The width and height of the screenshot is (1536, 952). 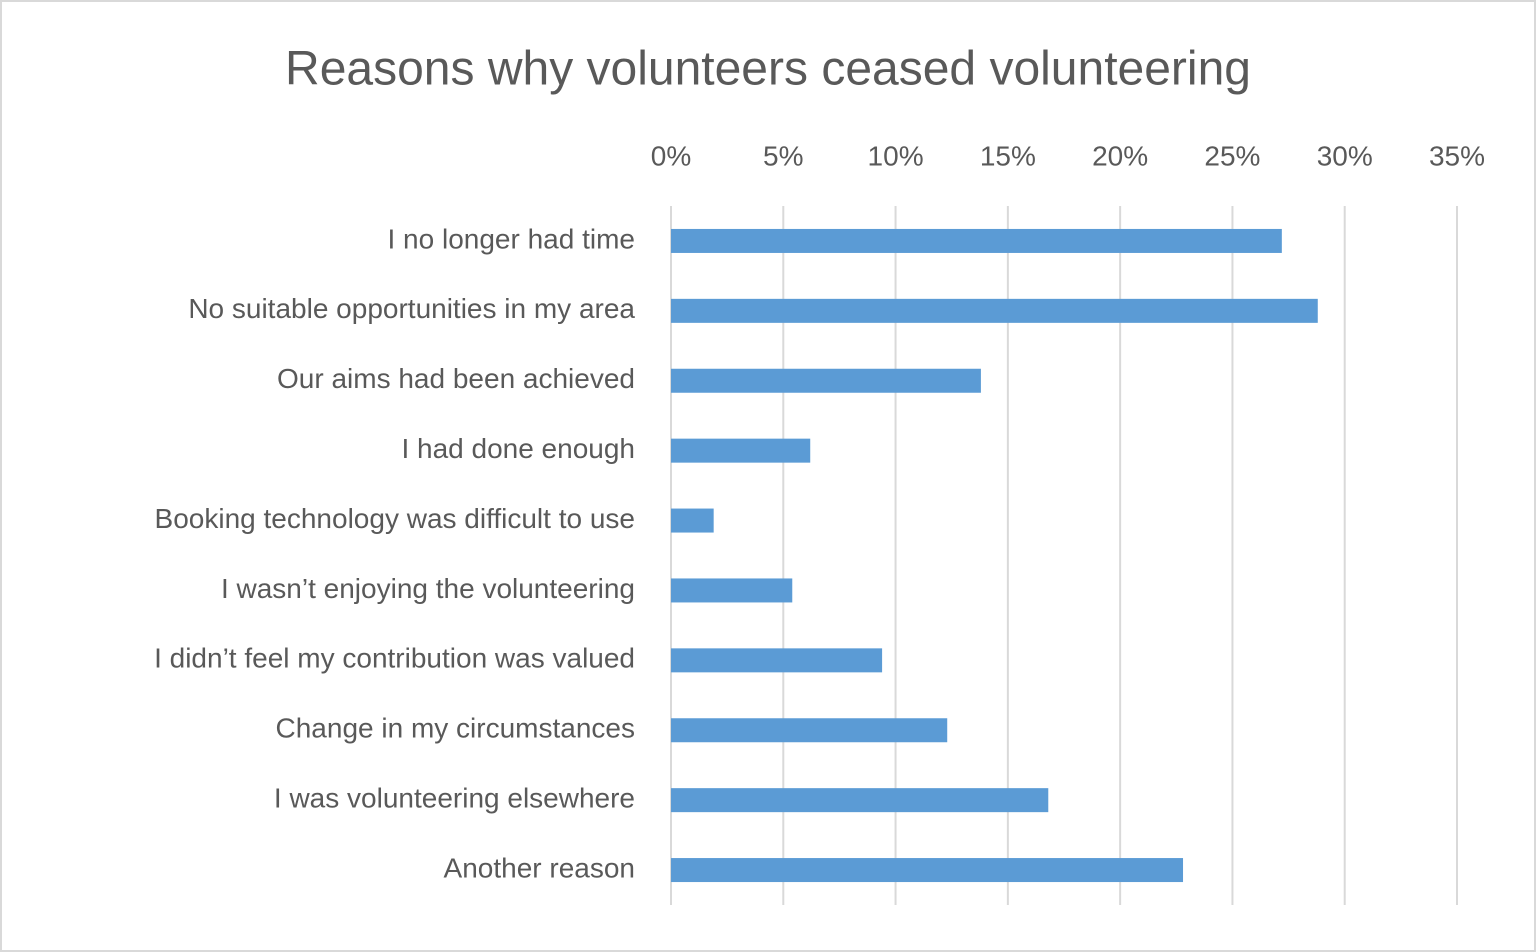 What do you see at coordinates (539, 867) in the screenshot?
I see `y-tick-label: Another reason` at bounding box center [539, 867].